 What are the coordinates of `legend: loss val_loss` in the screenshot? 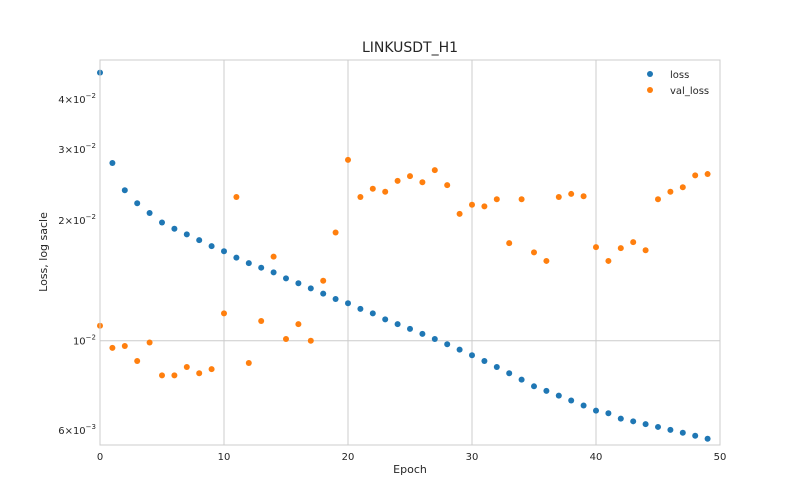 It's located at (678, 83).